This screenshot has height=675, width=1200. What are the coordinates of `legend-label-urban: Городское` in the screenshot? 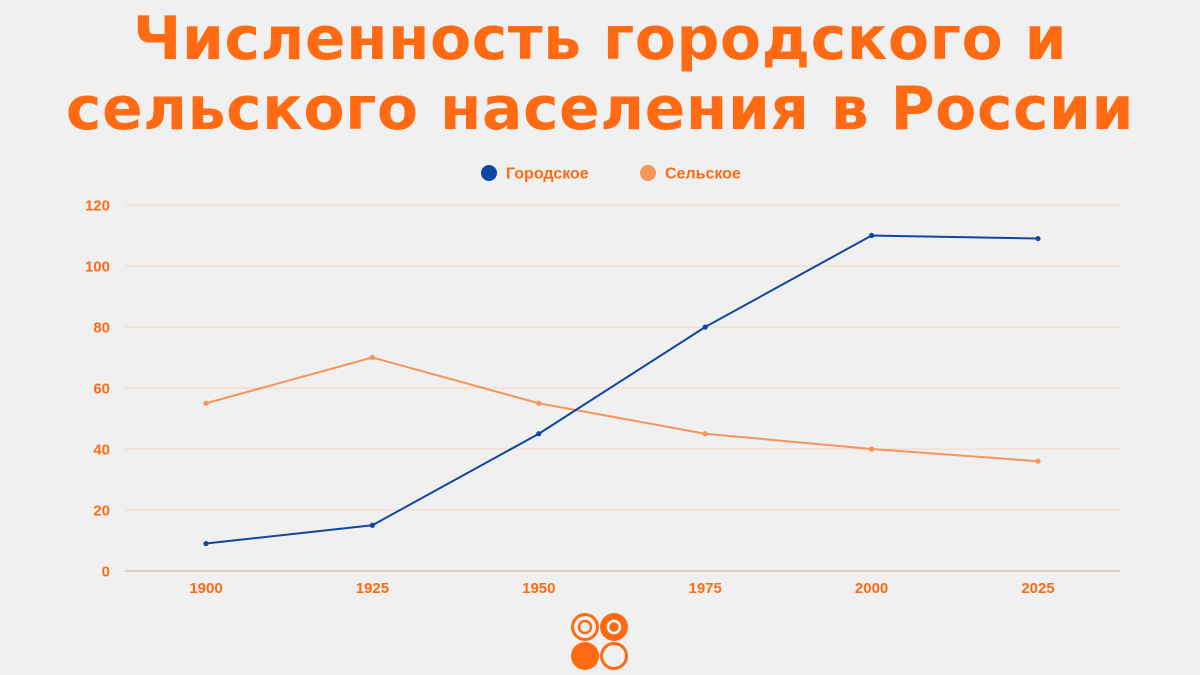 It's located at (547, 174).